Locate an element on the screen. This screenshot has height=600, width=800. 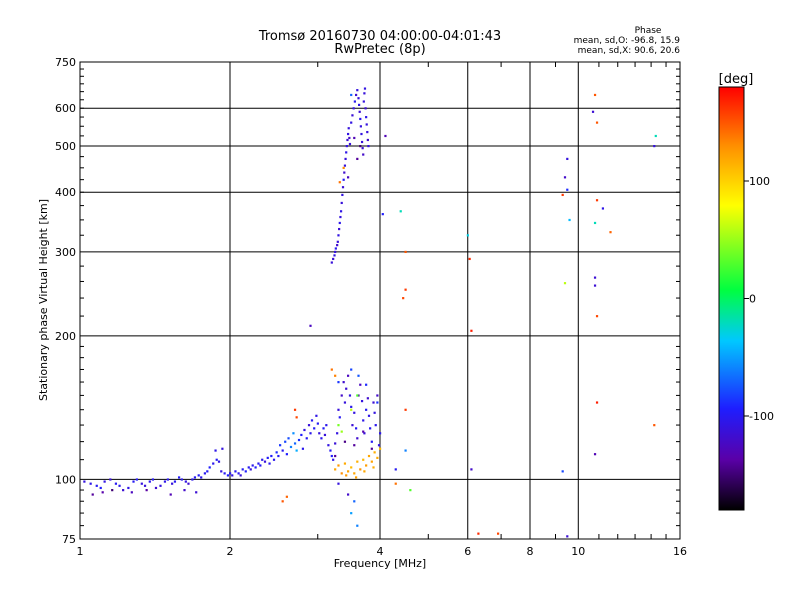
y-tick-label: 600 is located at coordinates (65, 108).